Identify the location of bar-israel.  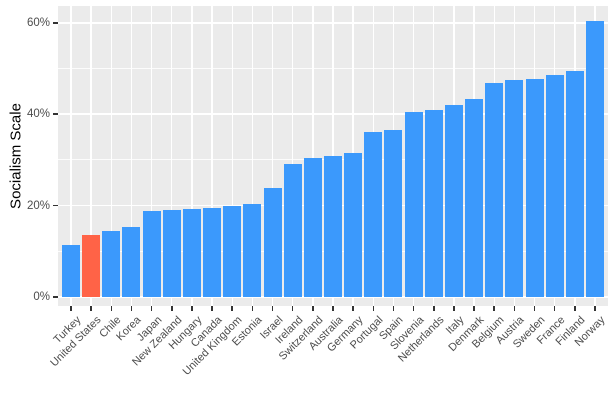
(272, 242).